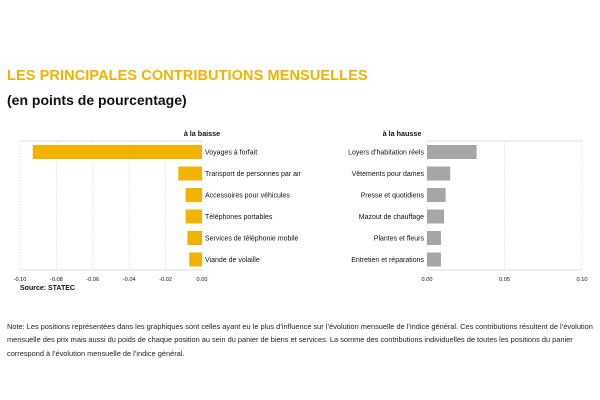  I want to click on category-label-down-1: Voyages à forfait, so click(231, 153).